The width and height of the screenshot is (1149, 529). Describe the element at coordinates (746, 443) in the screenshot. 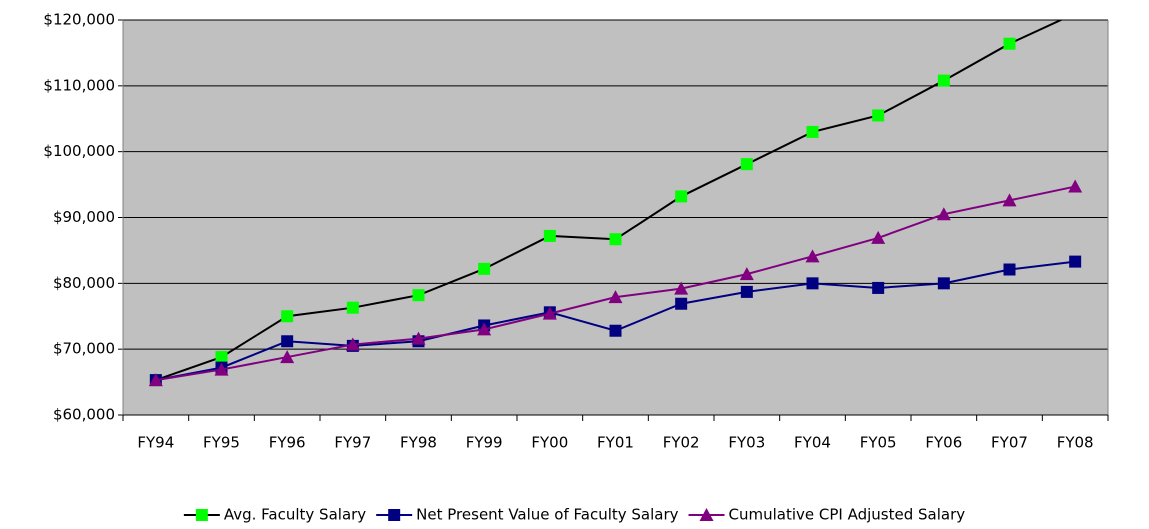

I see `x-tick-label: FY03` at that location.